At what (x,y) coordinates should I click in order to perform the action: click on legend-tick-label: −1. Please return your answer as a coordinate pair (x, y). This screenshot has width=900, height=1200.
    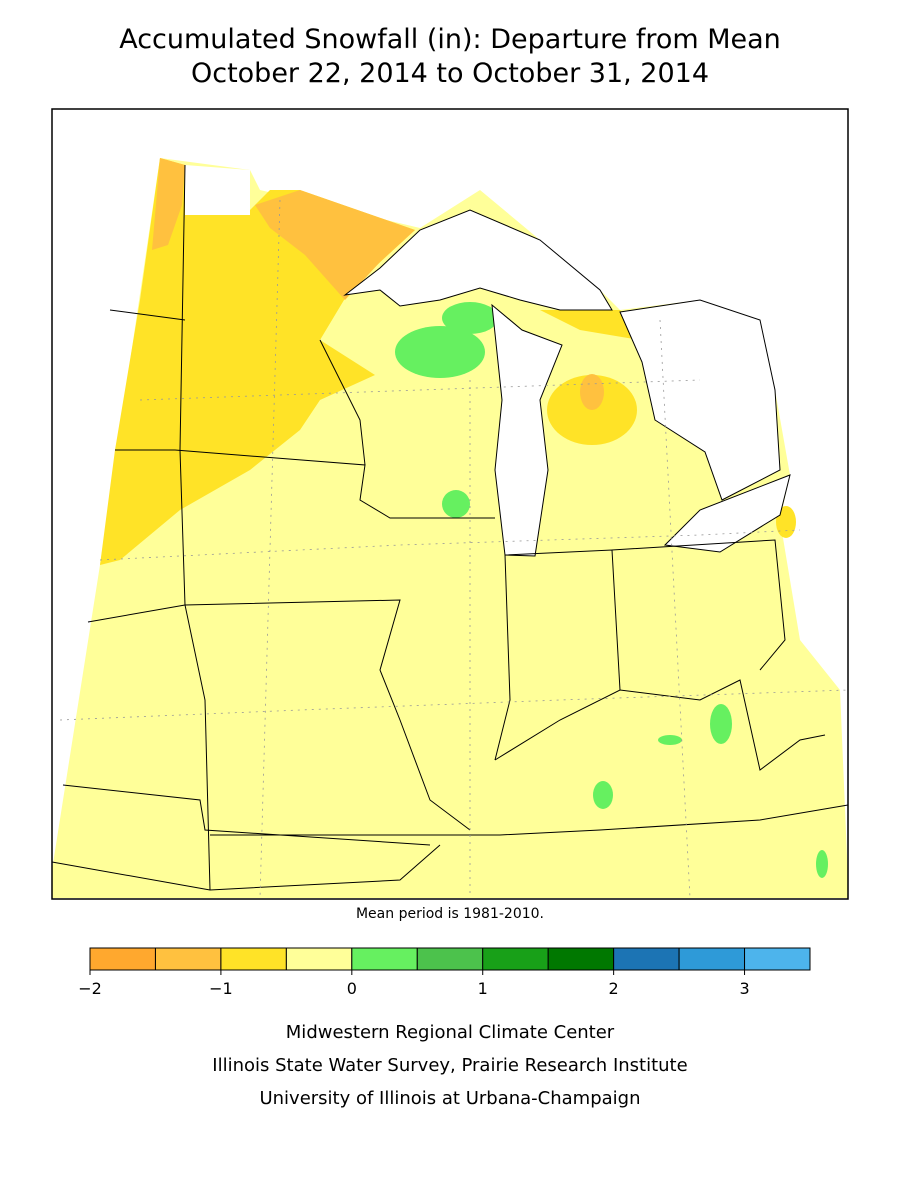
    Looking at the image, I should click on (221, 988).